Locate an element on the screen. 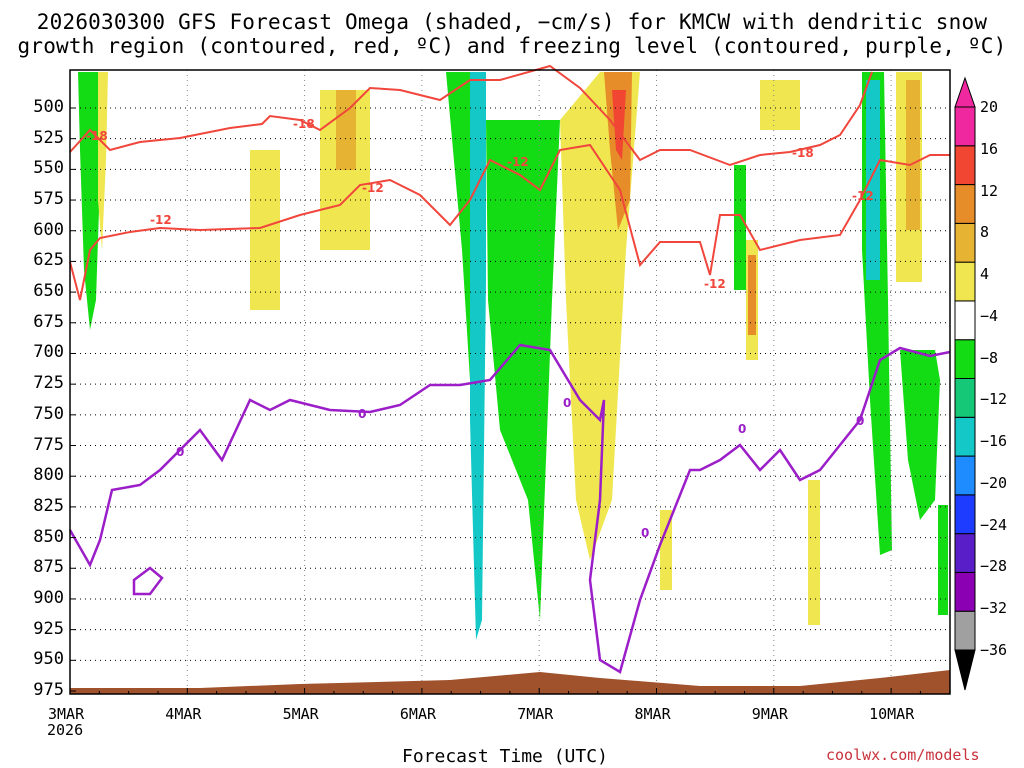 Image resolution: width=1024 pixels, height=768 pixels. y-tick-label: 875 is located at coordinates (48, 567).